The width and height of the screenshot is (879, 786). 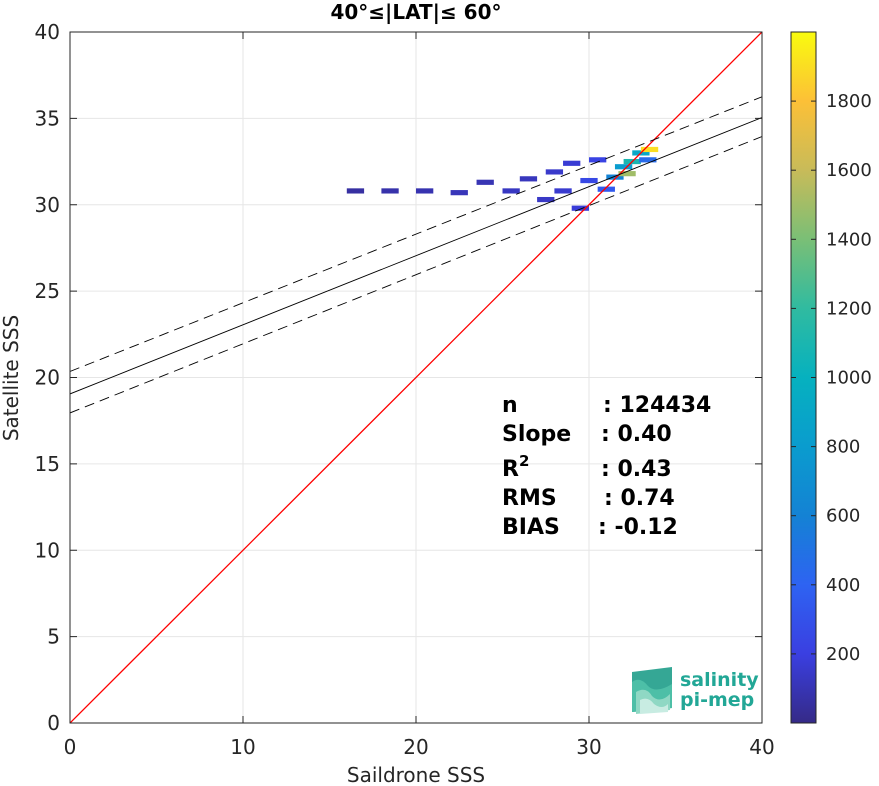 I want to click on y-tick-label: 15, so click(x=47, y=464).